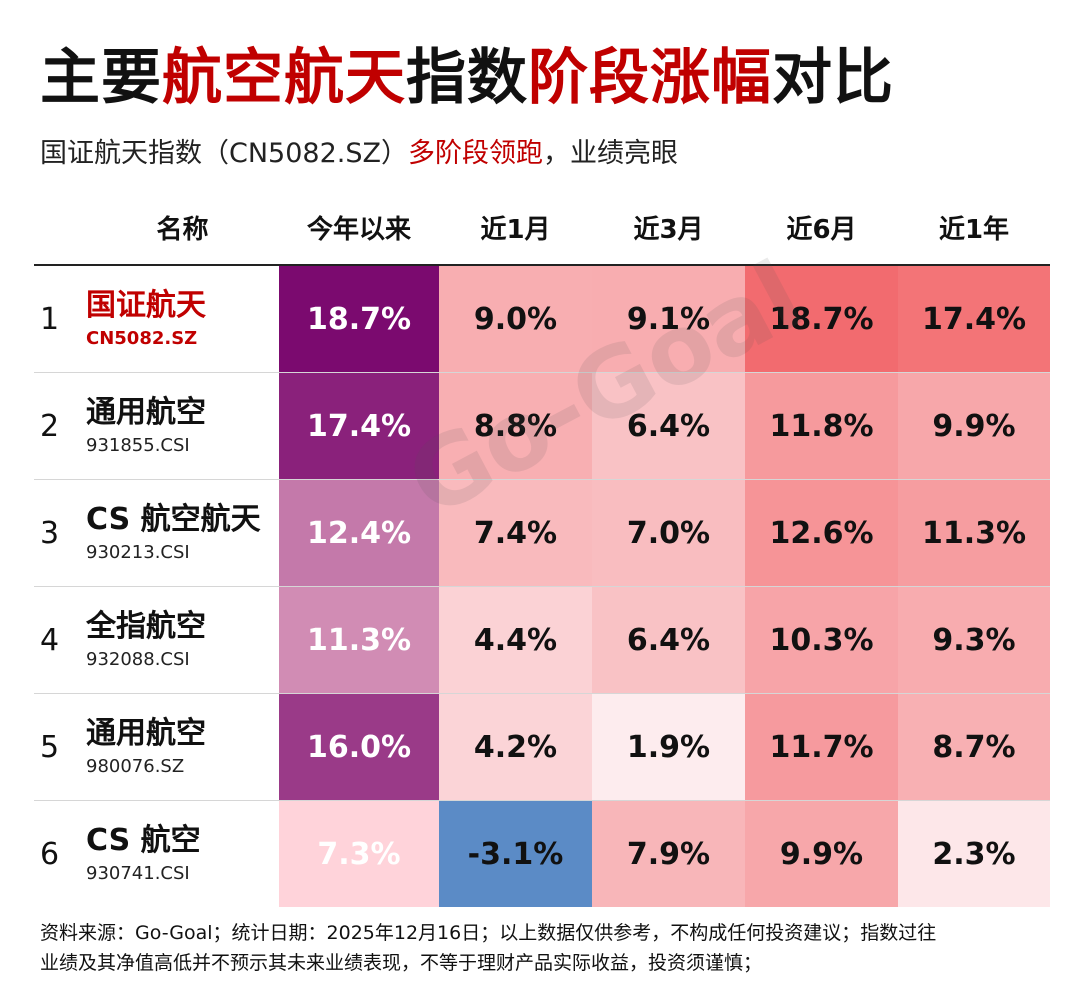 The height and width of the screenshot is (1005, 1080). I want to click on title-part-2: 航空航天, so click(284, 78).